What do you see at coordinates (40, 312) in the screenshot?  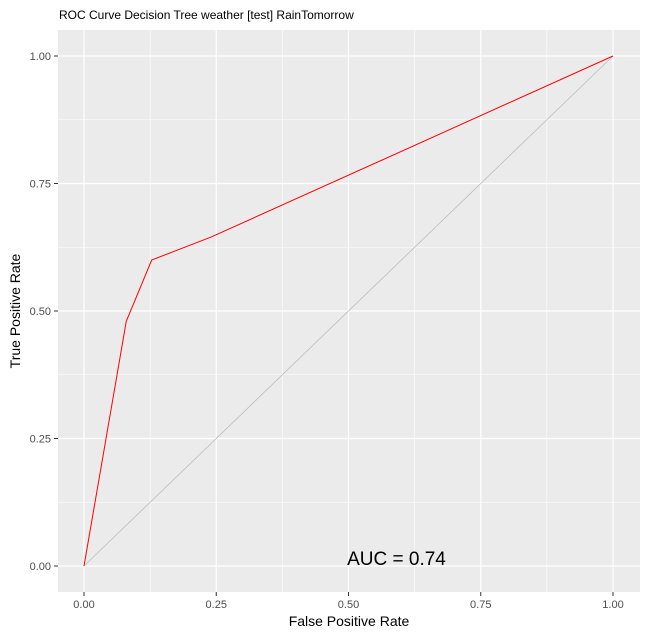 I see `y-tick-label: 0.50` at bounding box center [40, 312].